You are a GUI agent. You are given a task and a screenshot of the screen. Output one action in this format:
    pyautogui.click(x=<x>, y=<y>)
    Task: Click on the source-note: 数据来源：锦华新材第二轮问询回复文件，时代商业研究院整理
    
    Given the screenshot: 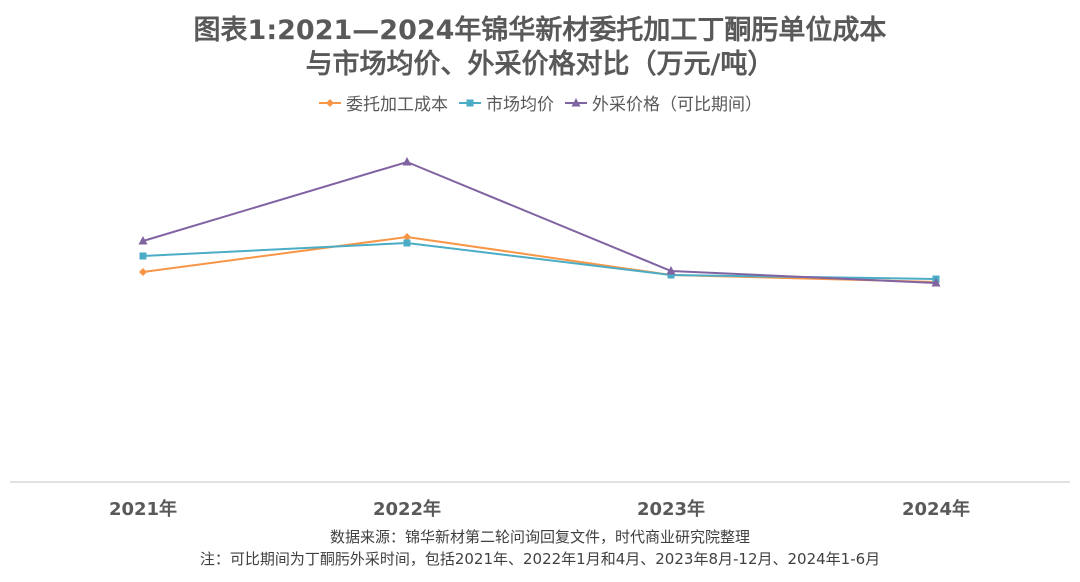 What is the action you would take?
    pyautogui.click(x=539, y=537)
    